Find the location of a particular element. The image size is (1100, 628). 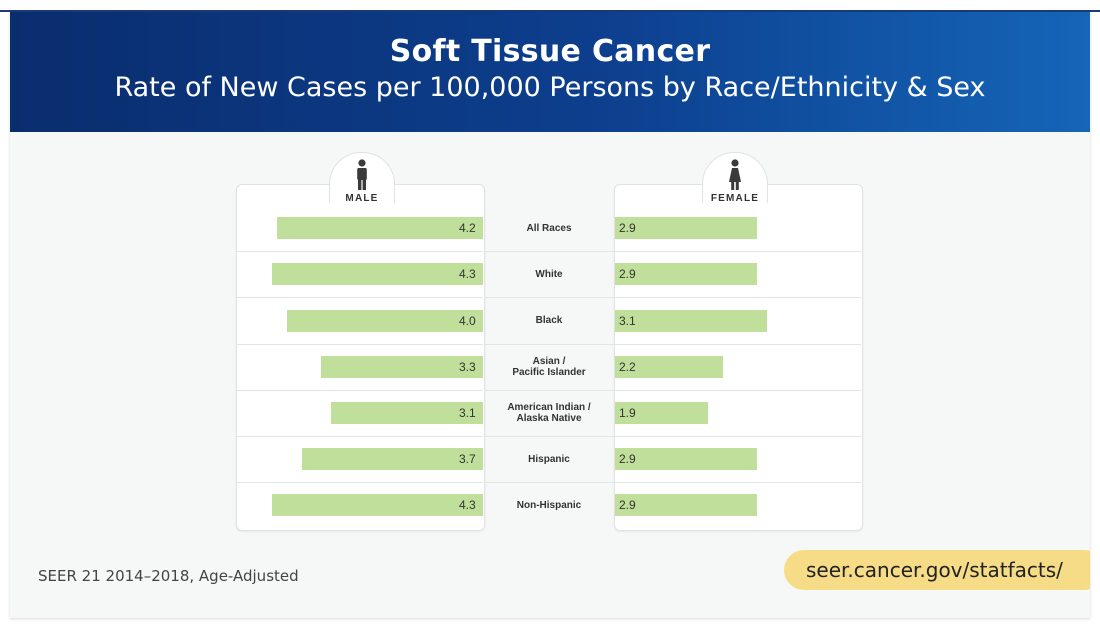

female-value-label: 1.9 is located at coordinates (627, 413).